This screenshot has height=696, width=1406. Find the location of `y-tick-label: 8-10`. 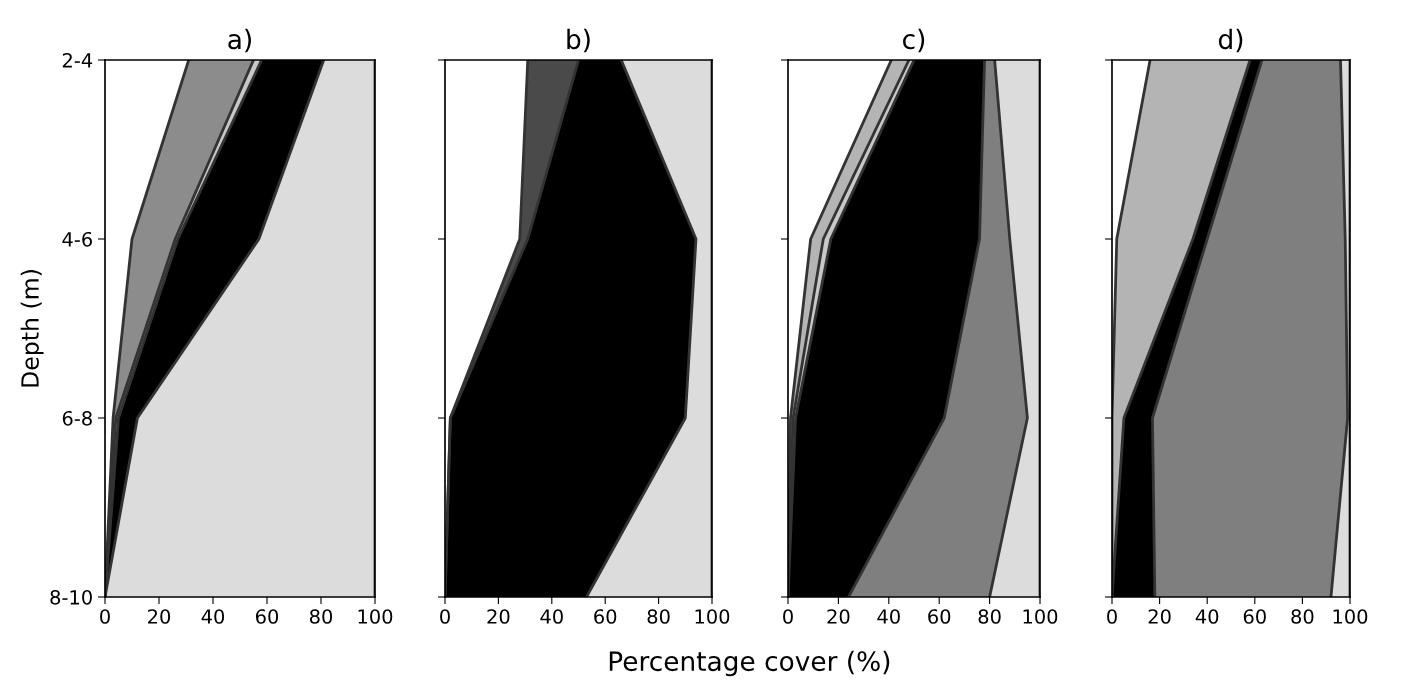

y-tick-label: 8-10 is located at coordinates (71, 597).